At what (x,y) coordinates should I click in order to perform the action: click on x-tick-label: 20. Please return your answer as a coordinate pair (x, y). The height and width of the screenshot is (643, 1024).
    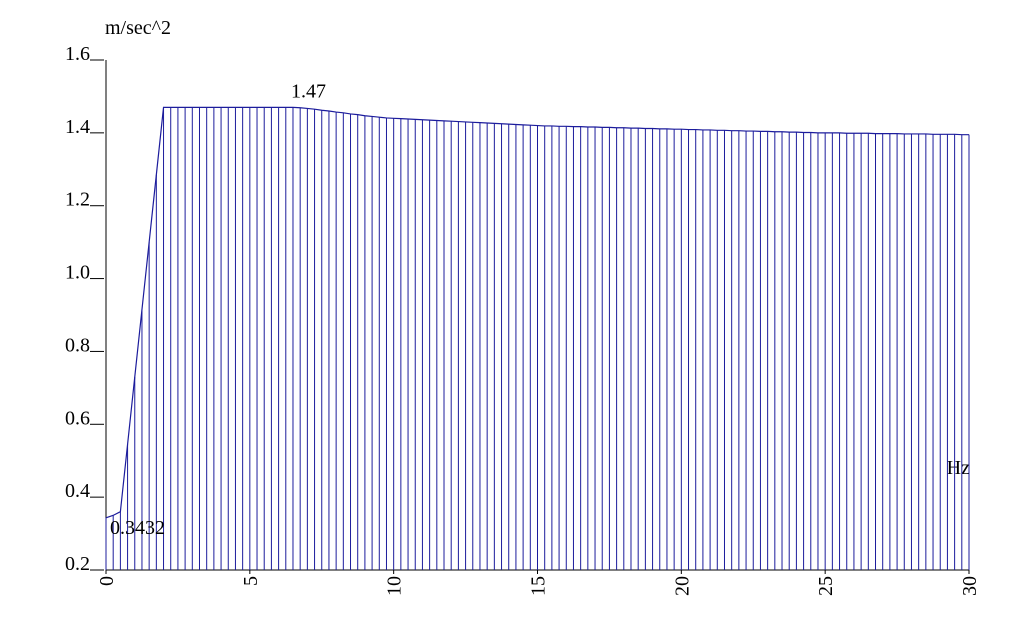
    Looking at the image, I should click on (682, 586).